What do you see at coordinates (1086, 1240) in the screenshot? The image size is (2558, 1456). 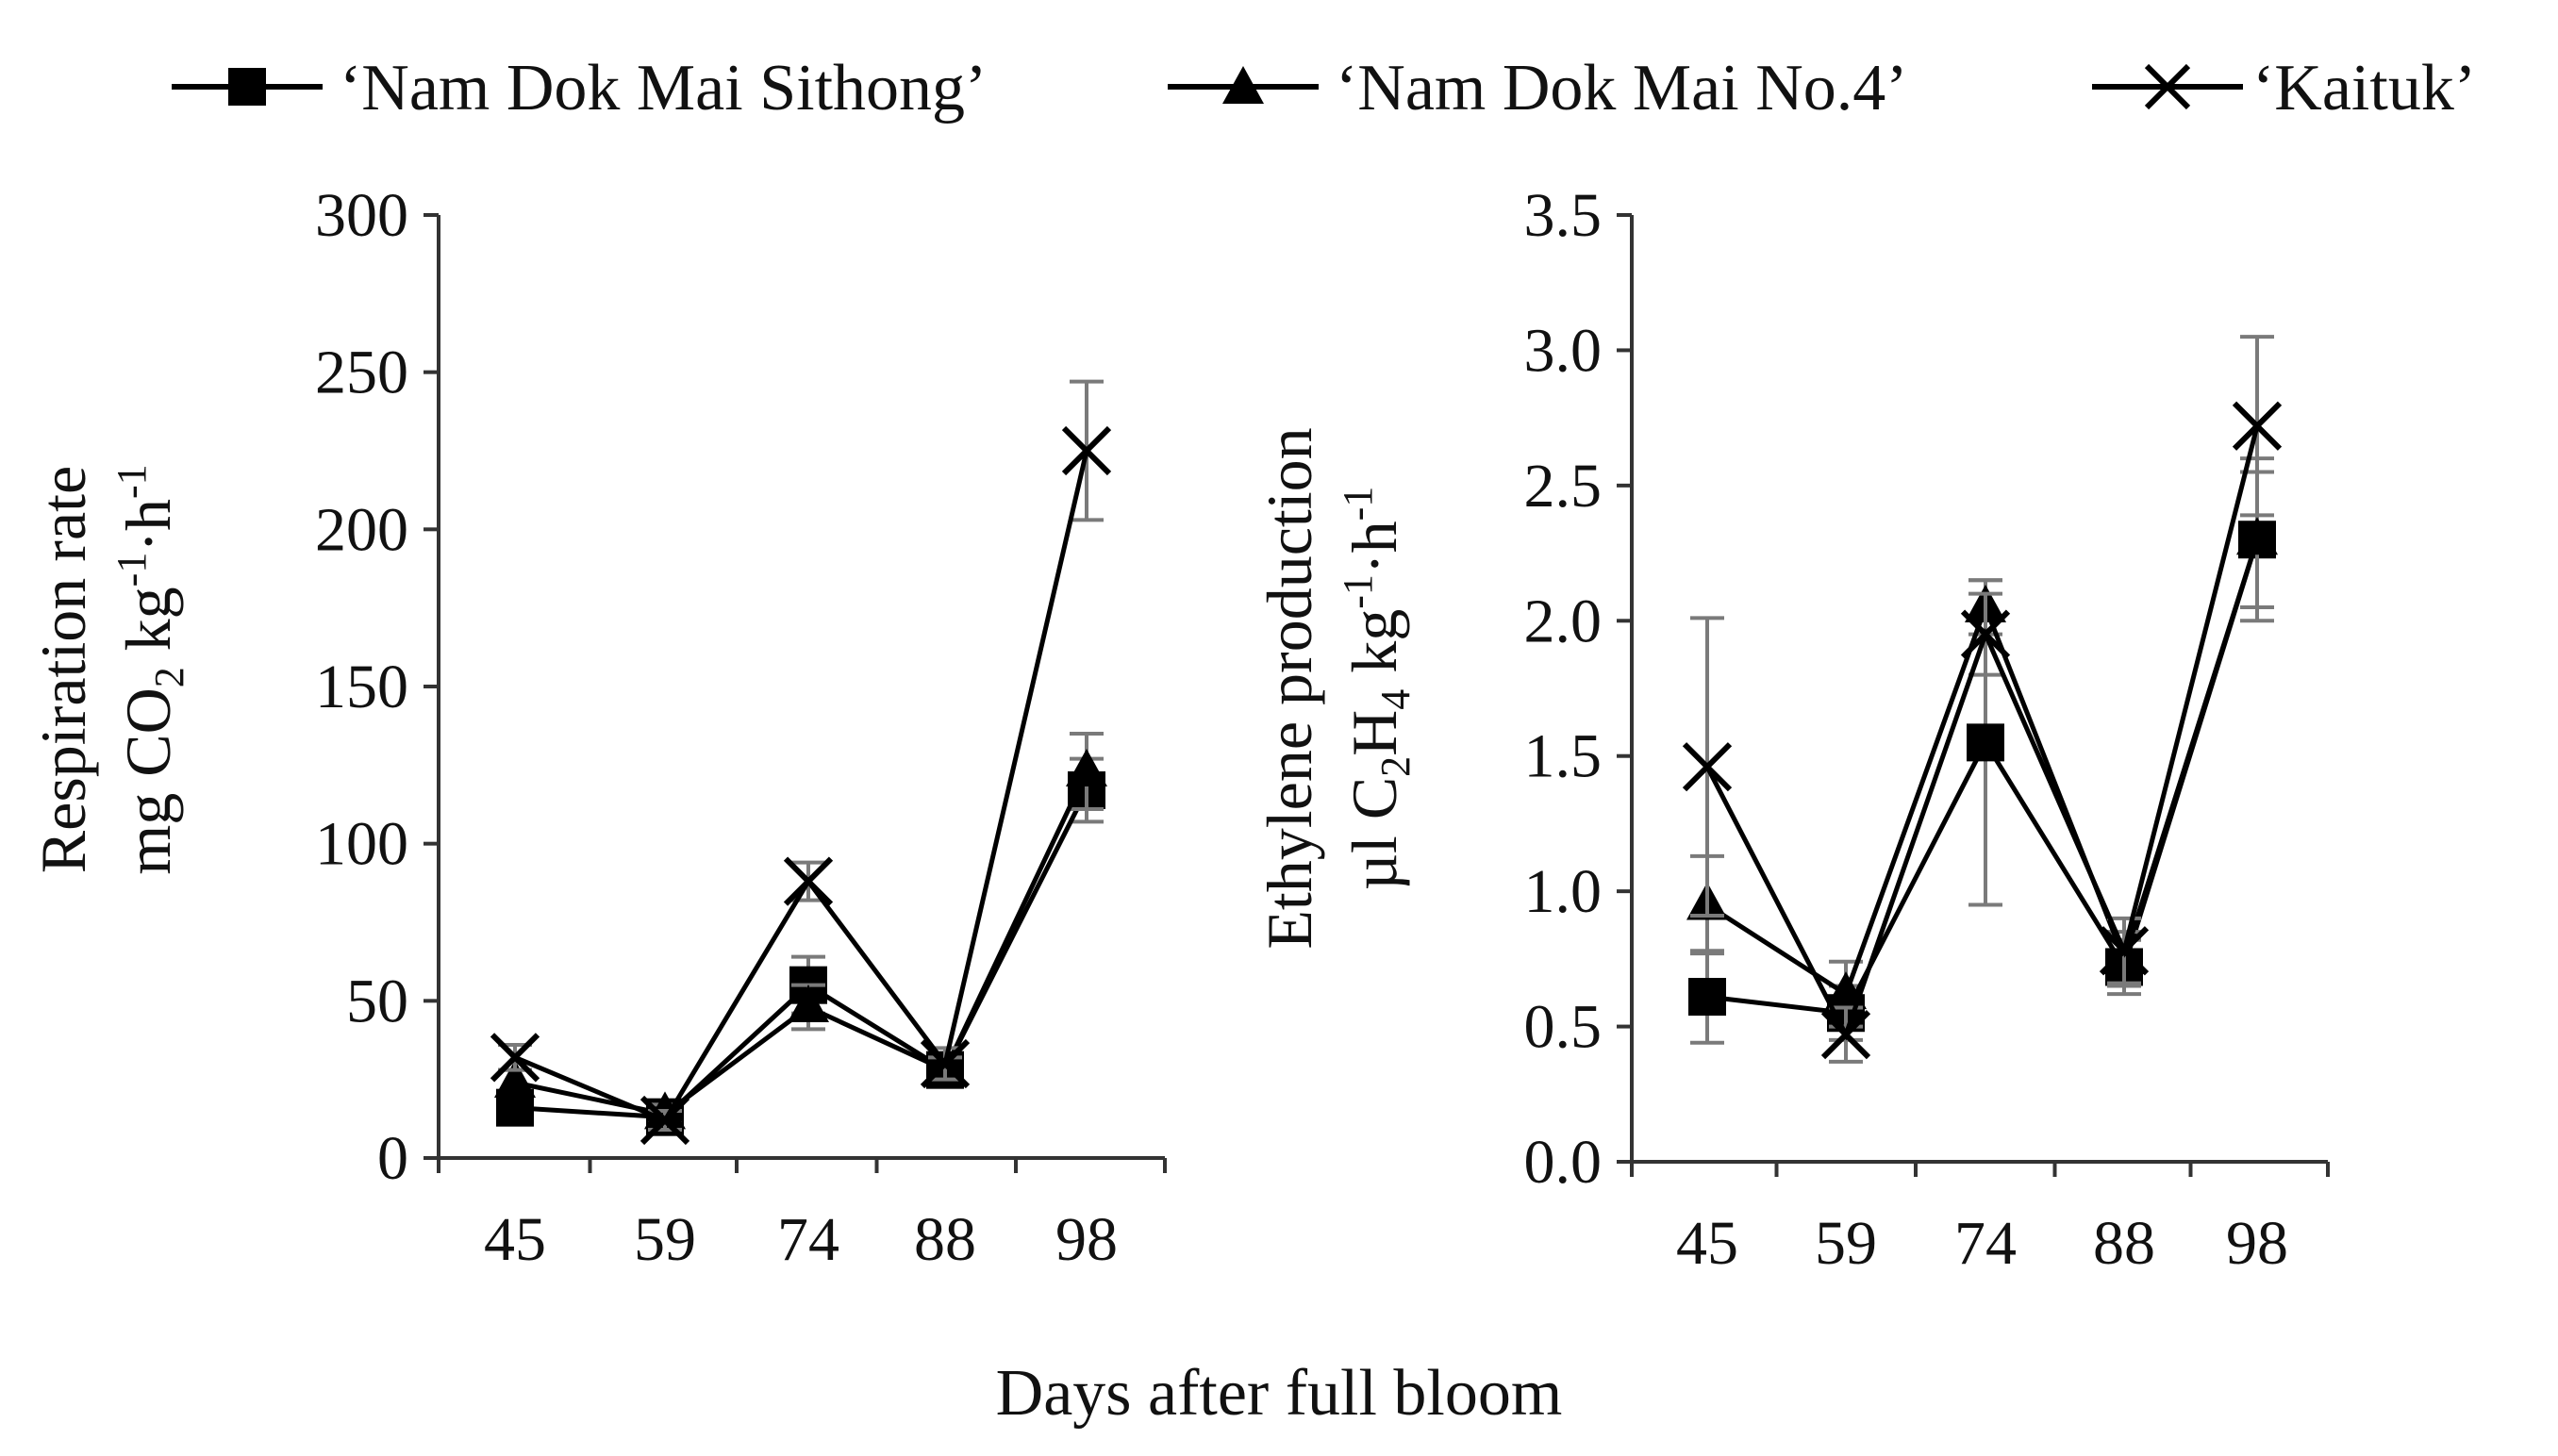 I see `respiration-x-tick-label: 98` at bounding box center [1086, 1240].